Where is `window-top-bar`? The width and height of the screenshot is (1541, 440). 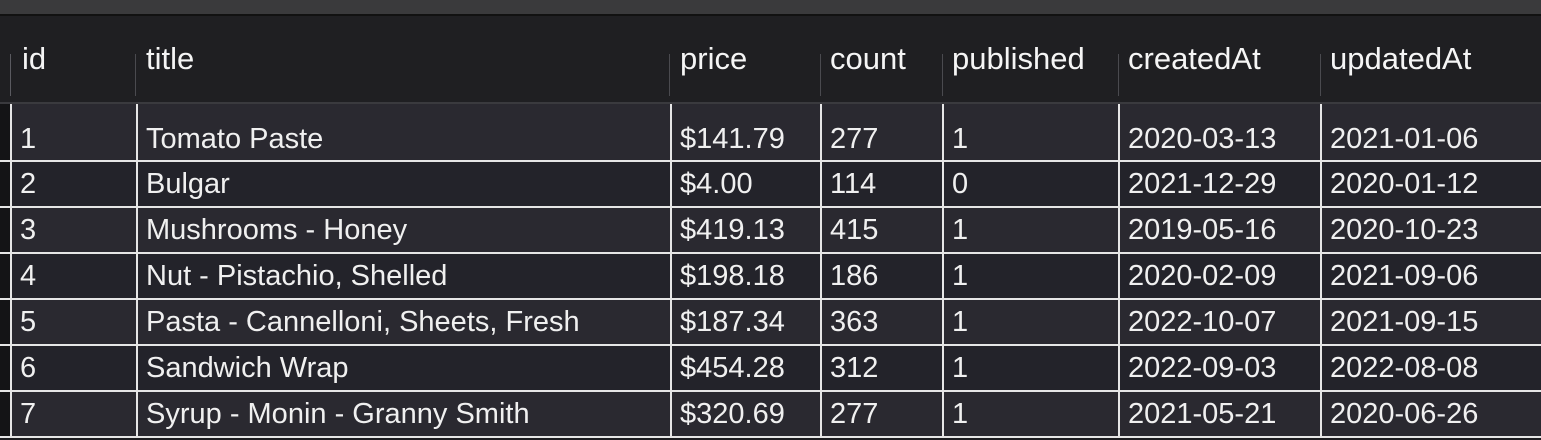
window-top-bar is located at coordinates (770, 8).